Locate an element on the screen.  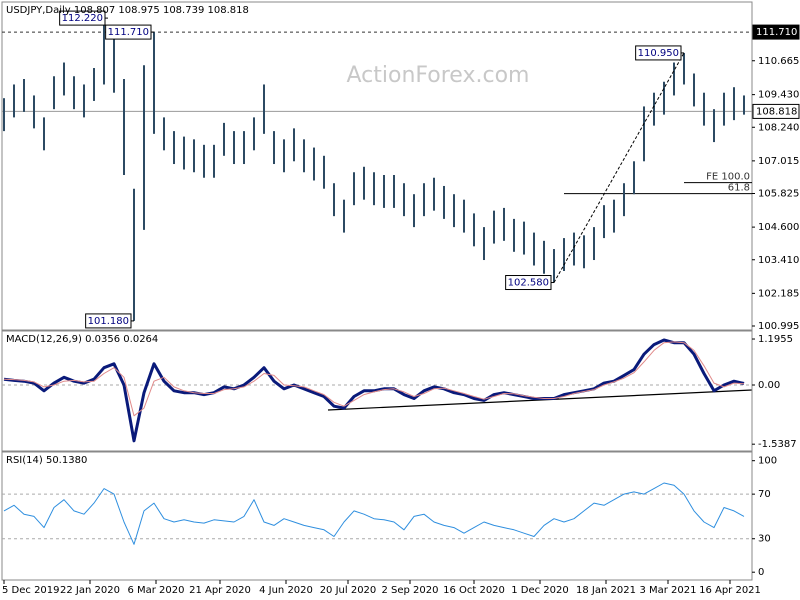
price-level-label: 108.818 is located at coordinates (776, 111).